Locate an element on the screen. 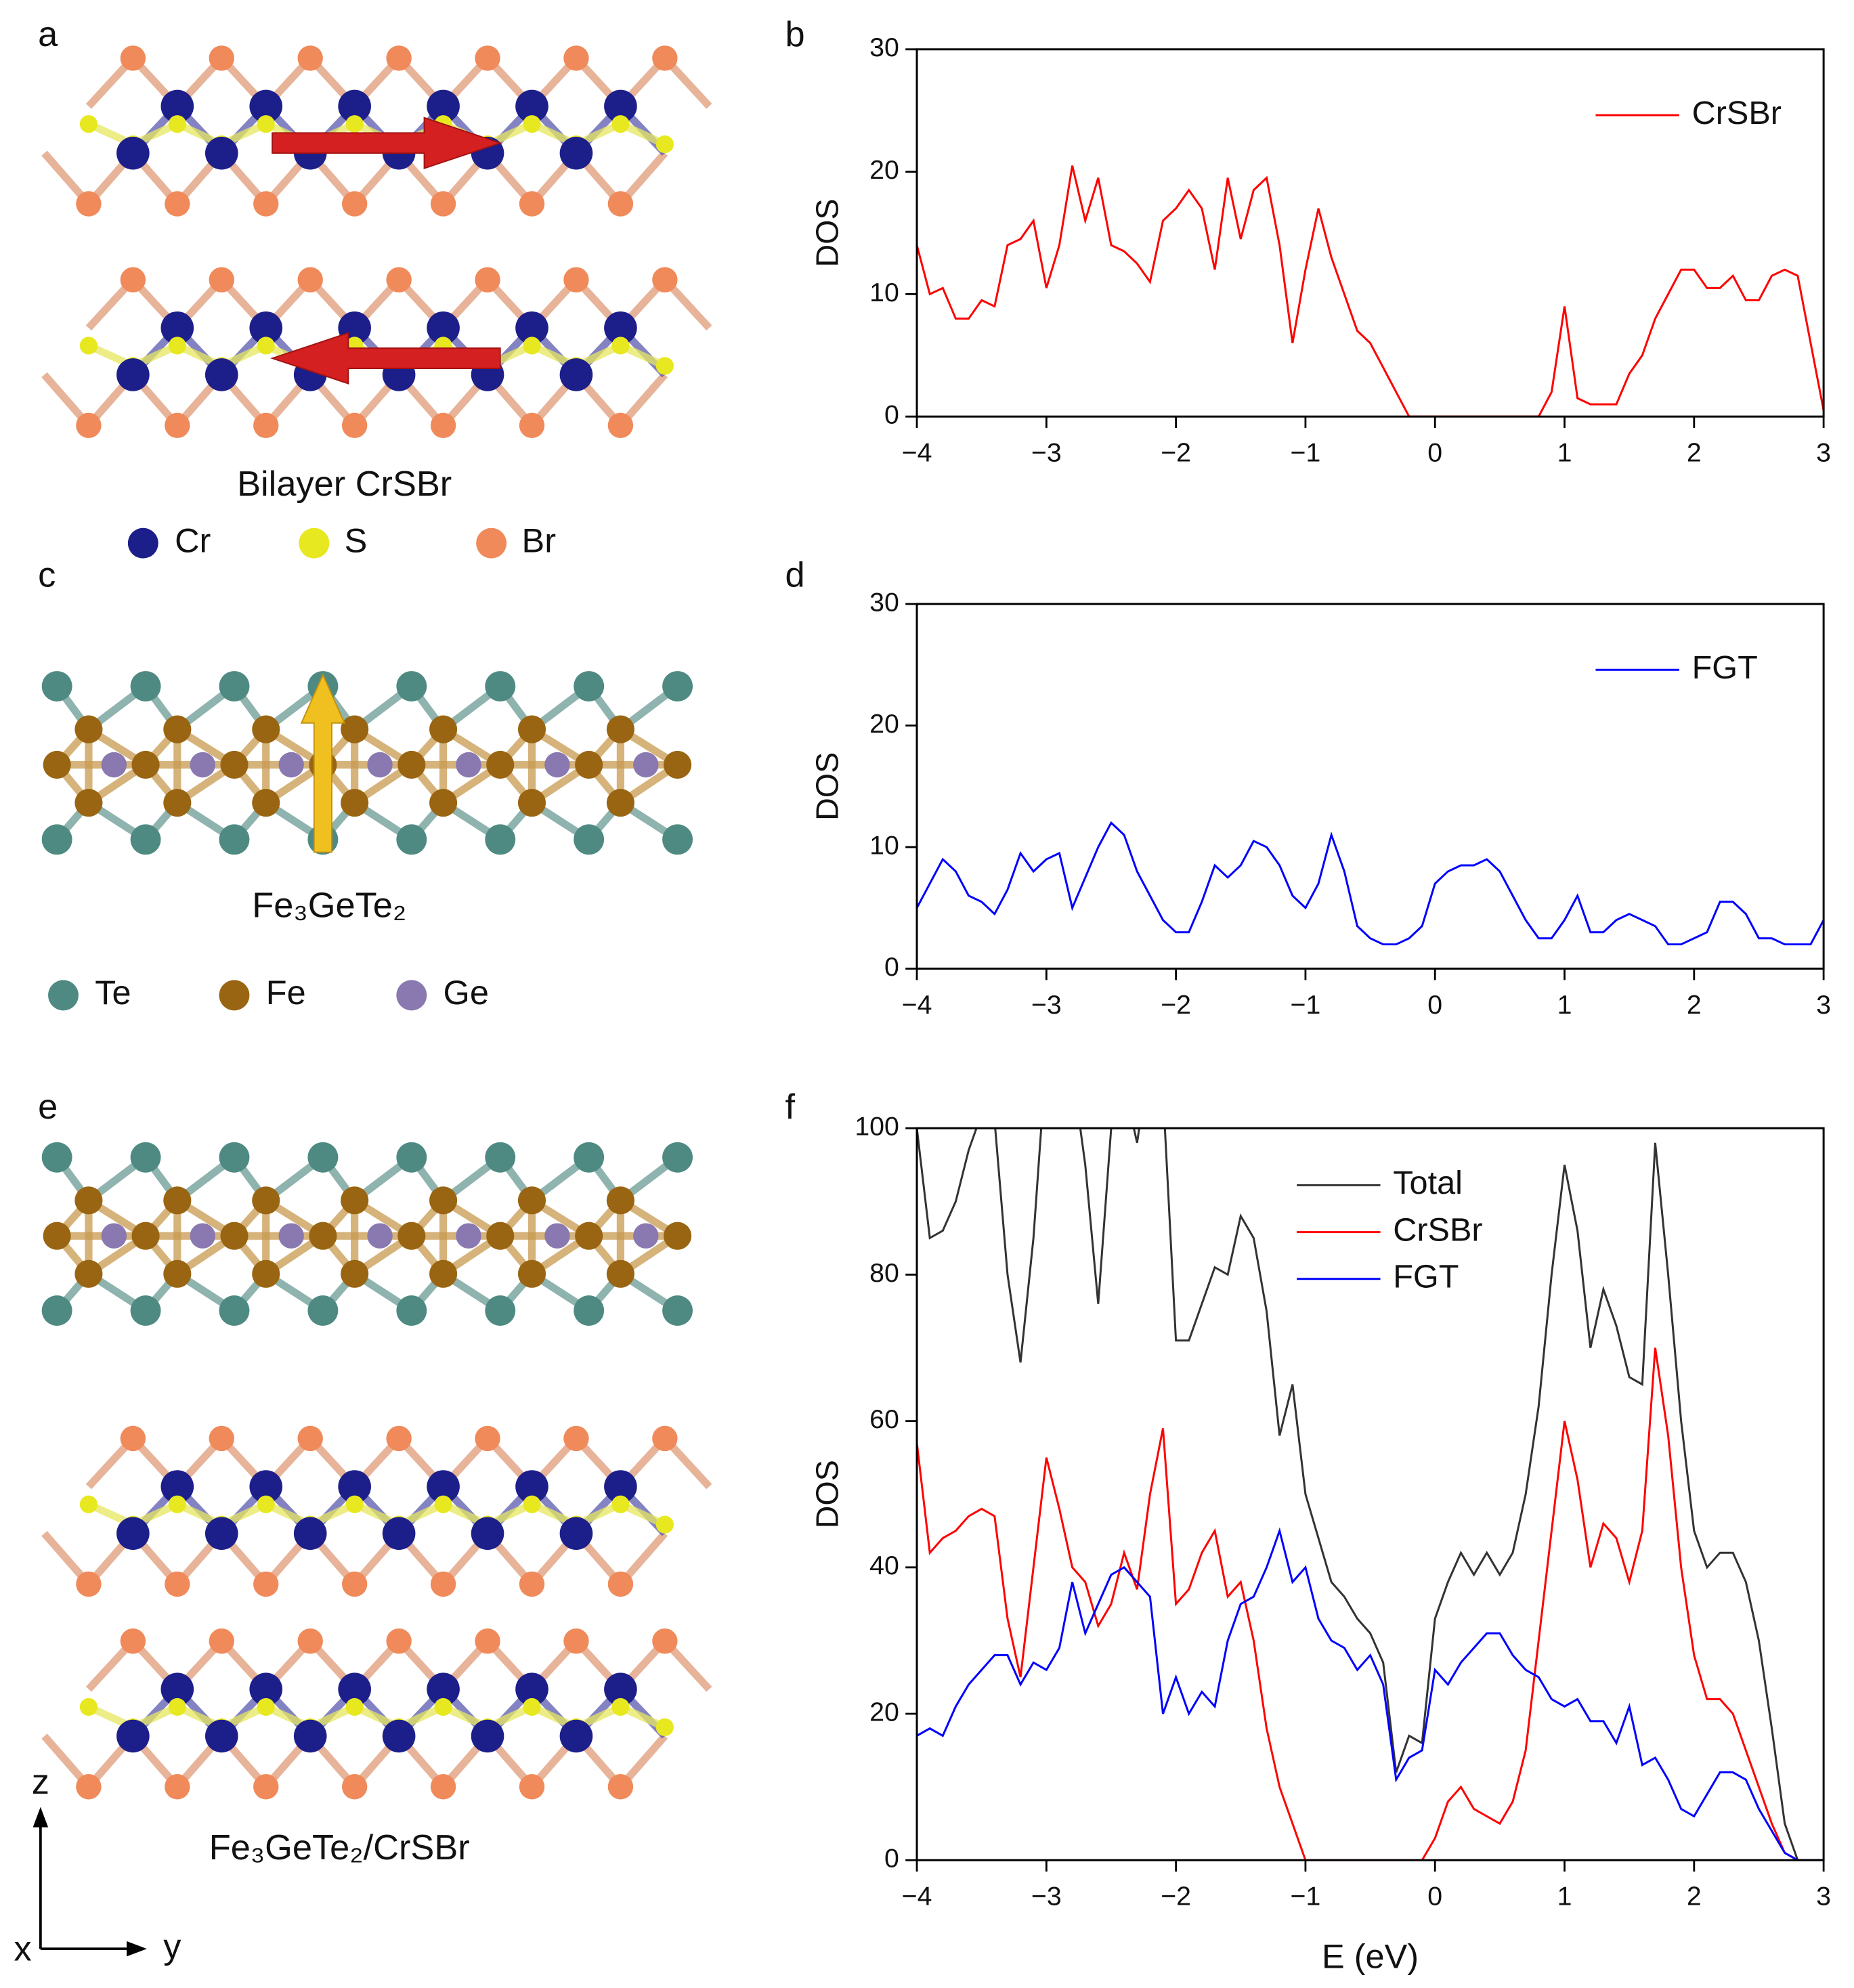 The image size is (1854, 1988). legend-label: FGT is located at coordinates (1725, 667).